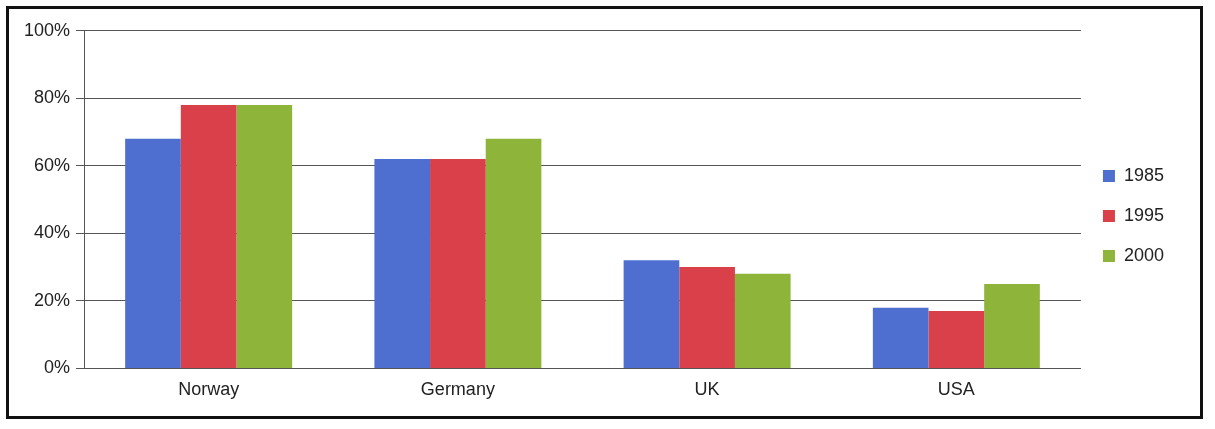  What do you see at coordinates (209, 389) in the screenshot?
I see `x-tick-label: Norway` at bounding box center [209, 389].